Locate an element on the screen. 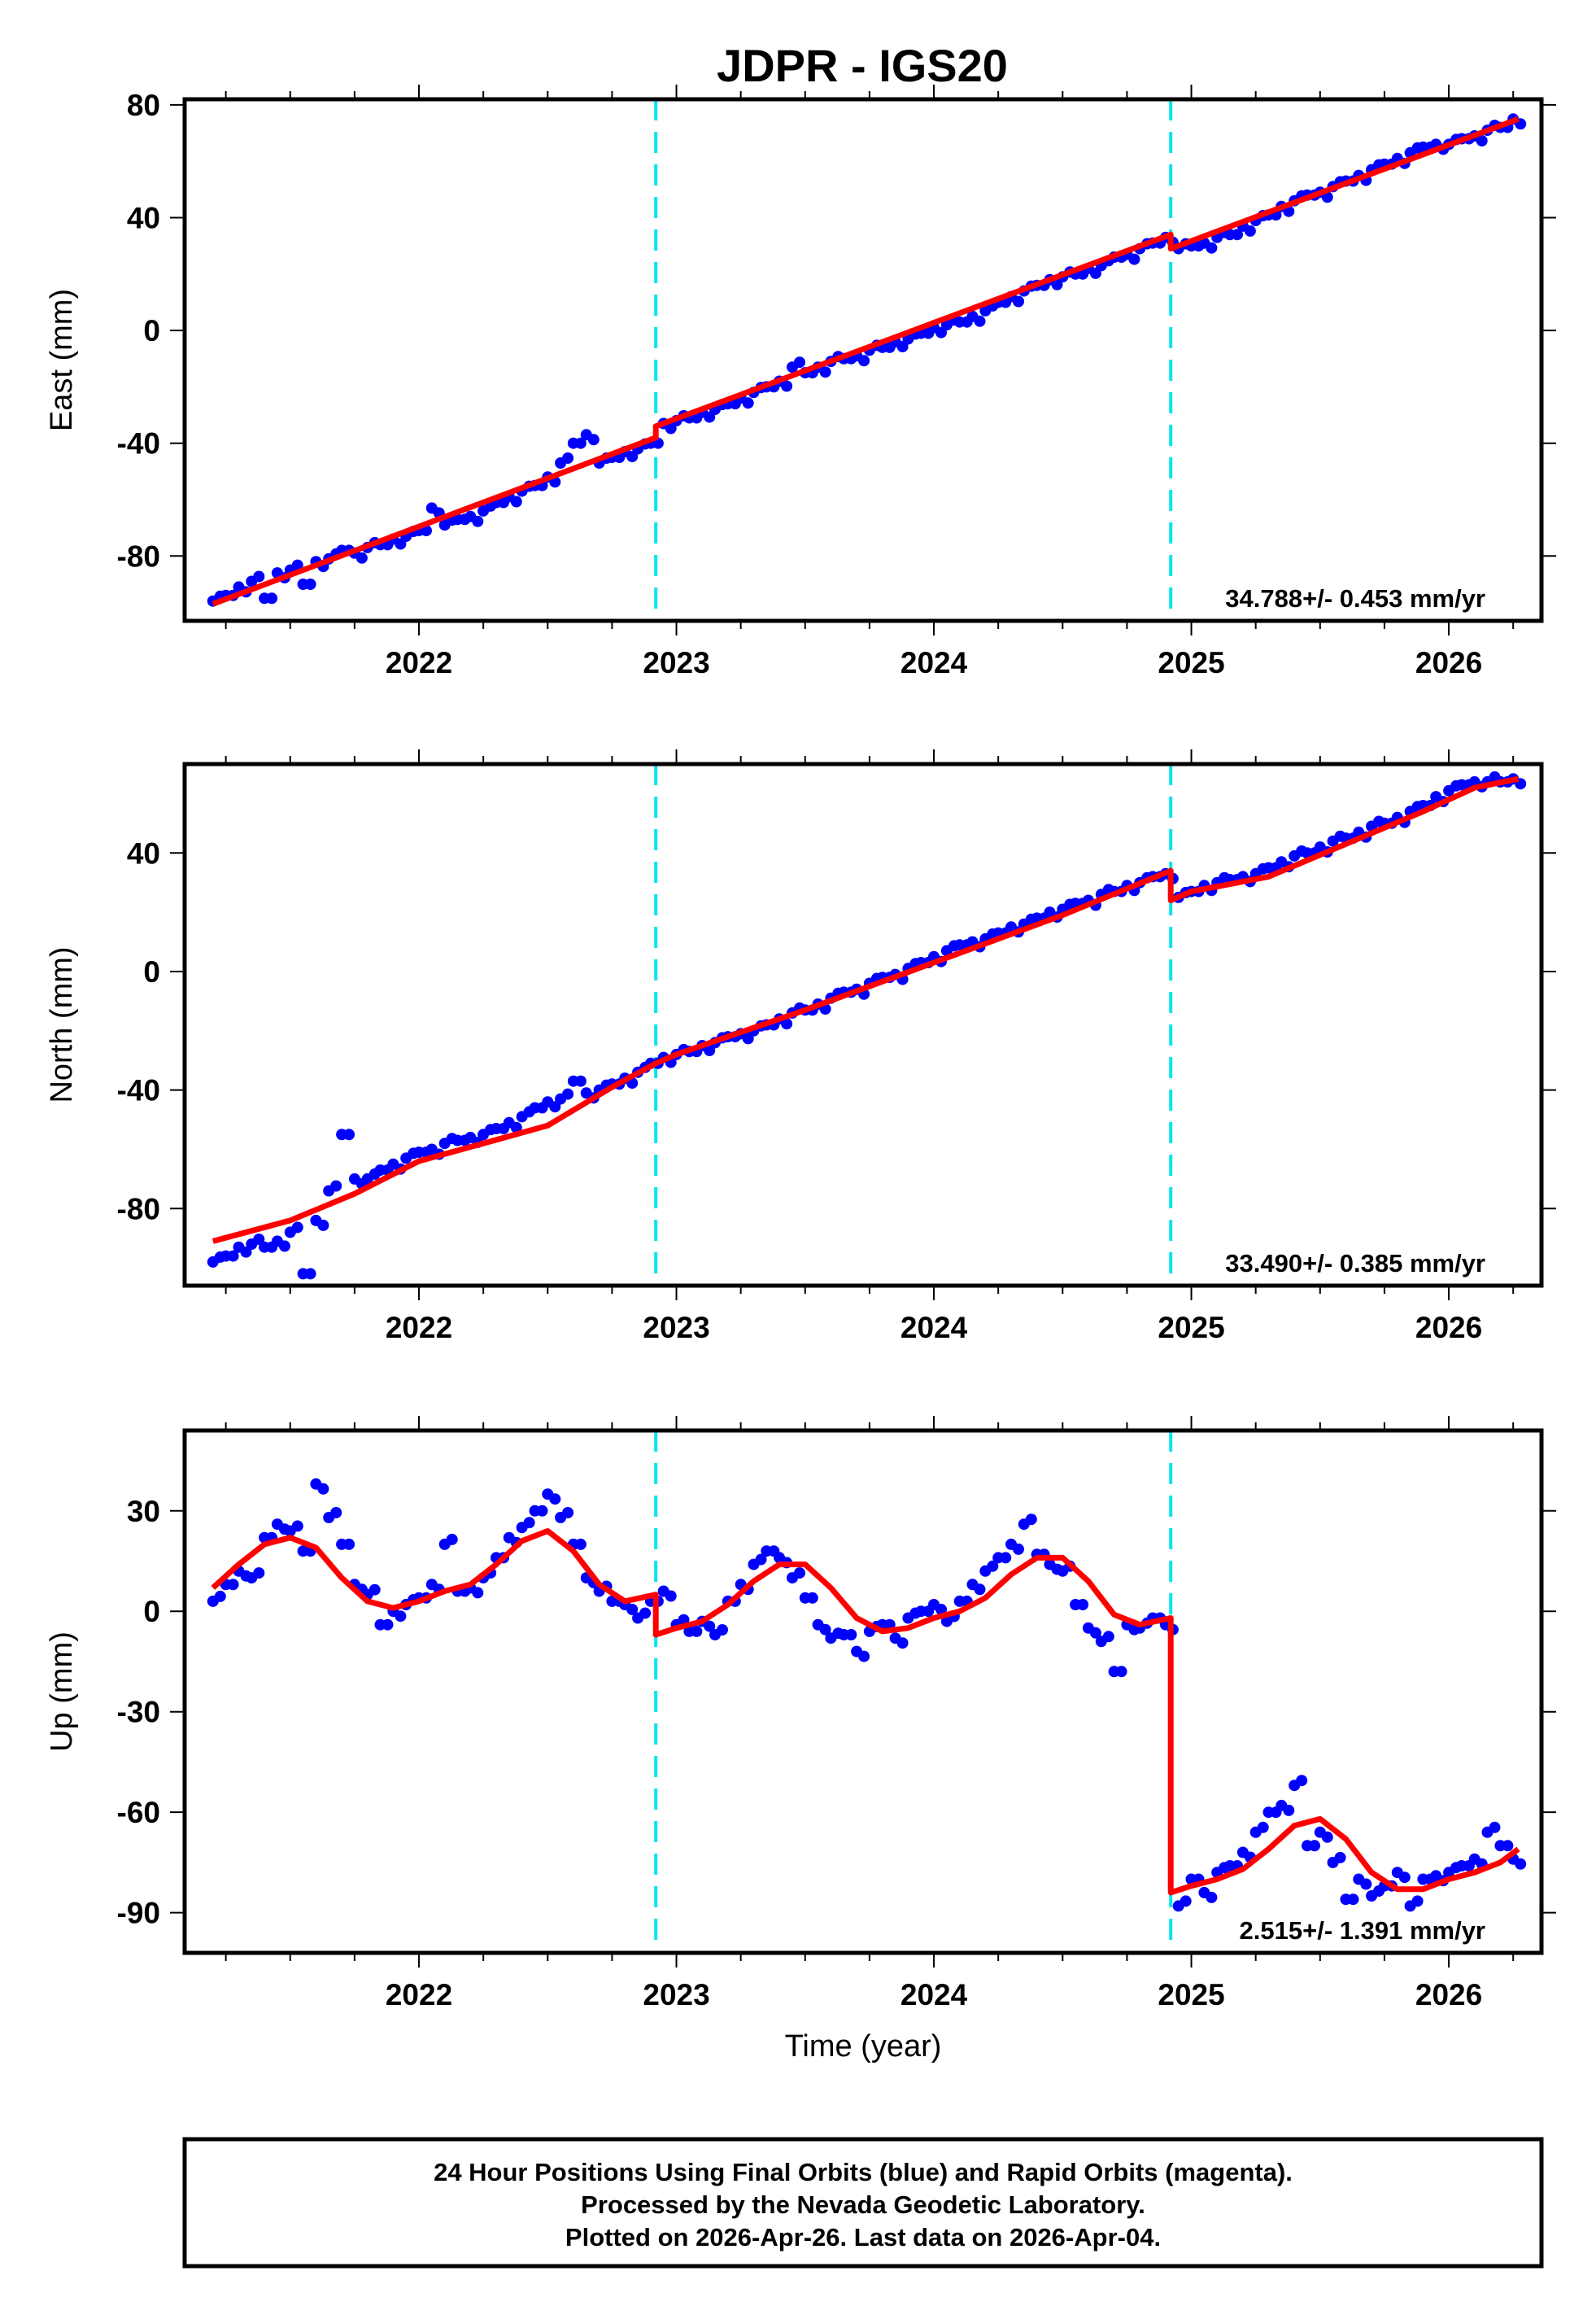 This screenshot has width=1596, height=2306. footer-frame is located at coordinates (863, 2203).